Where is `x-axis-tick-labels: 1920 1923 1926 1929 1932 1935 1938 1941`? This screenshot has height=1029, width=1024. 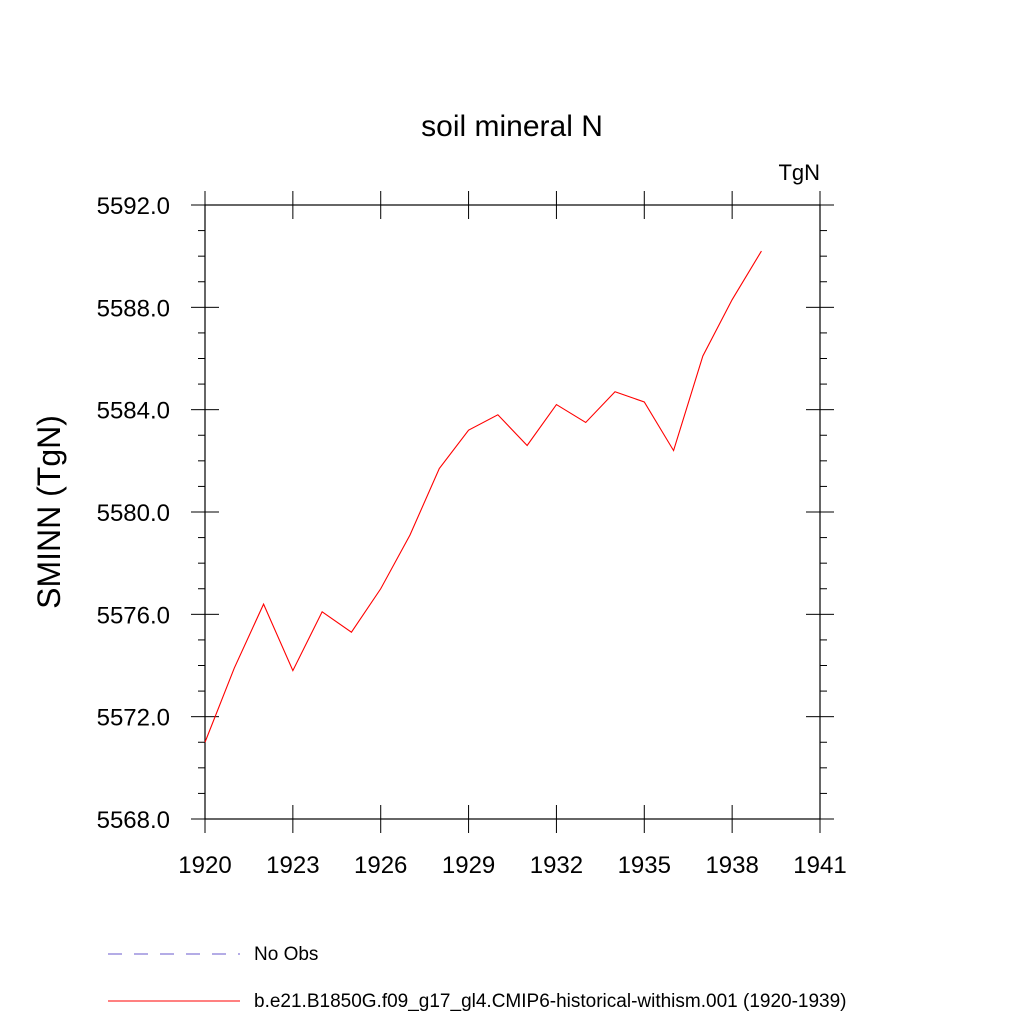 x-axis-tick-labels: 1920 1923 1926 1929 1932 1935 1938 1941 is located at coordinates (512, 865).